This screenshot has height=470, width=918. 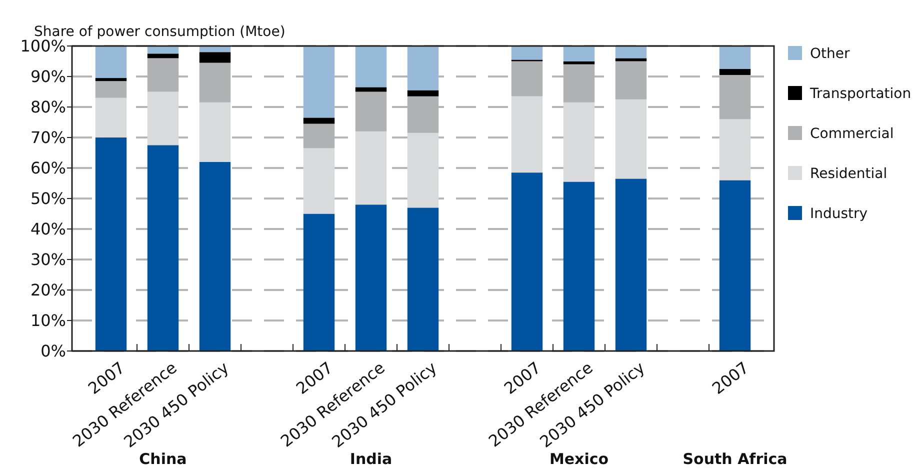 I want to click on y-tick-label: 90%, so click(x=48, y=76).